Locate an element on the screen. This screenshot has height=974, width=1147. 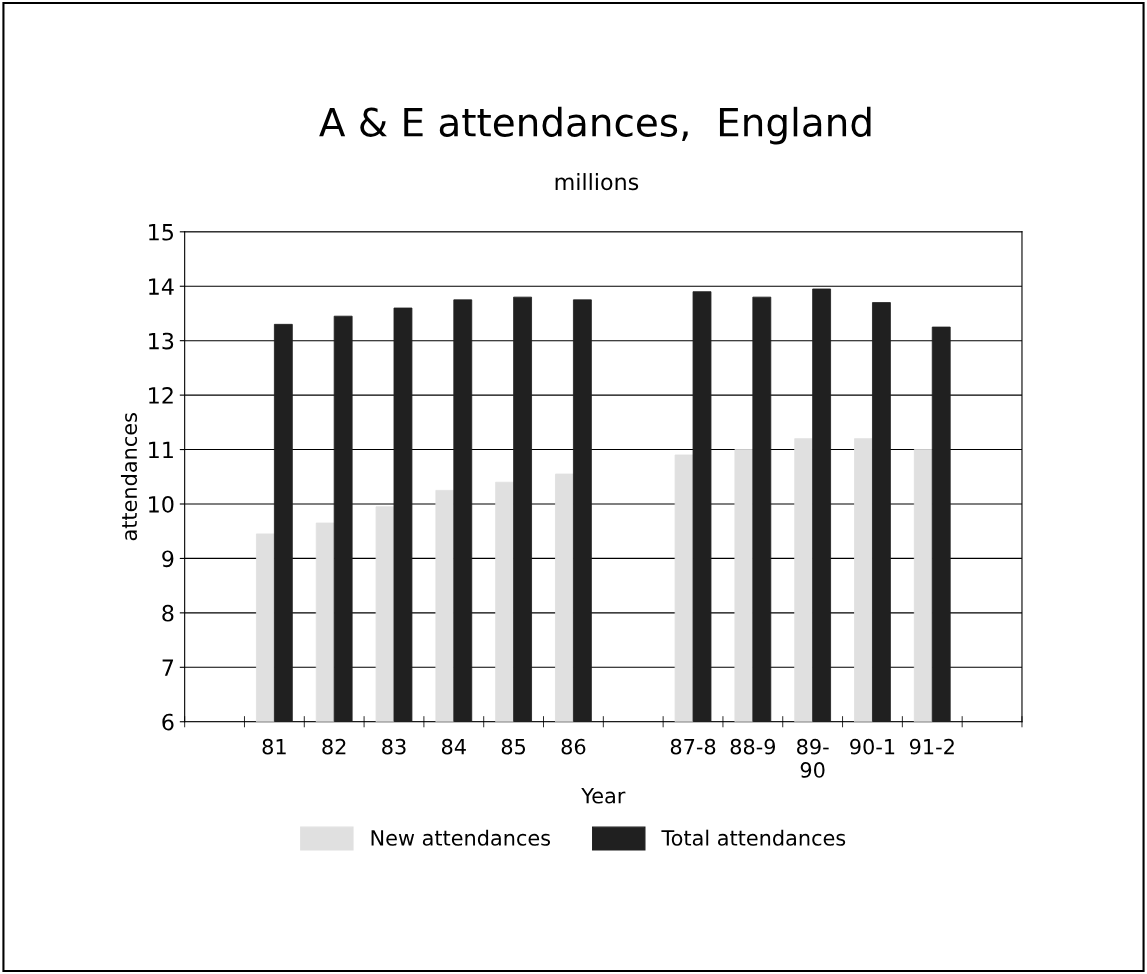
y-tick-label: 14 is located at coordinates (161, 286).